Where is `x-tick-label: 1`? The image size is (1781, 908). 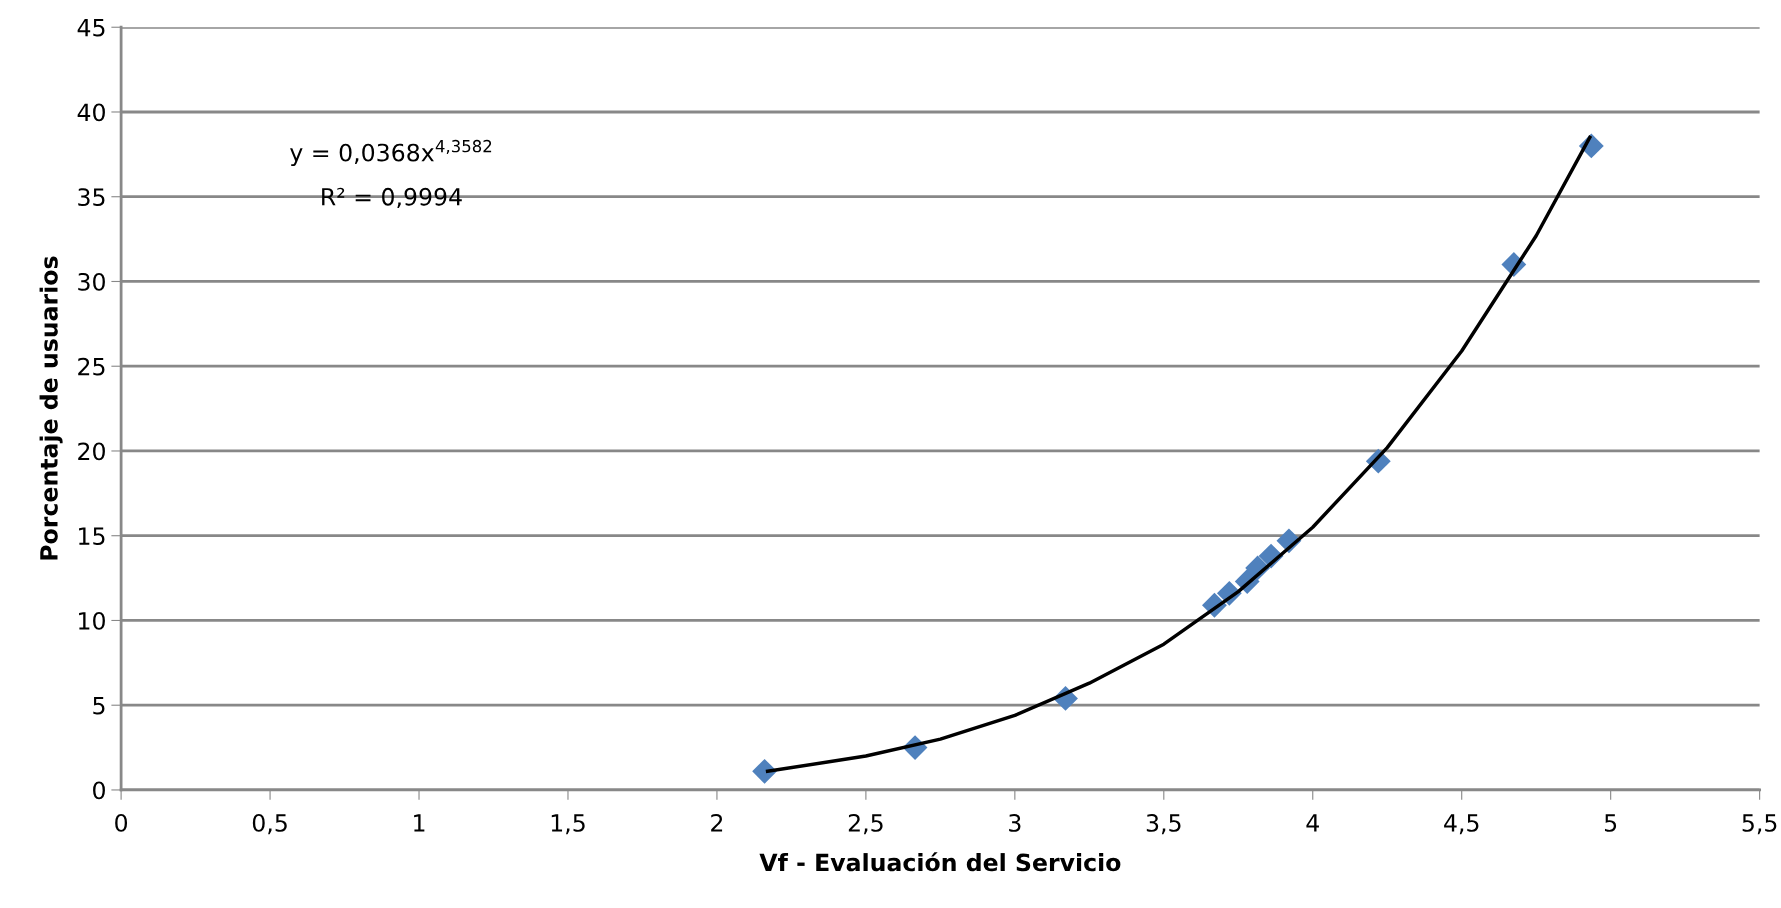 x-tick-label: 1 is located at coordinates (419, 823).